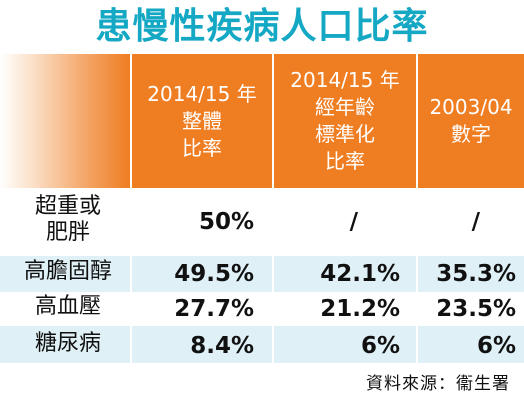 The width and height of the screenshot is (524, 407). What do you see at coordinates (262, 26) in the screenshot?
I see `page-title: 患慢性疾病人口比率` at bounding box center [262, 26].